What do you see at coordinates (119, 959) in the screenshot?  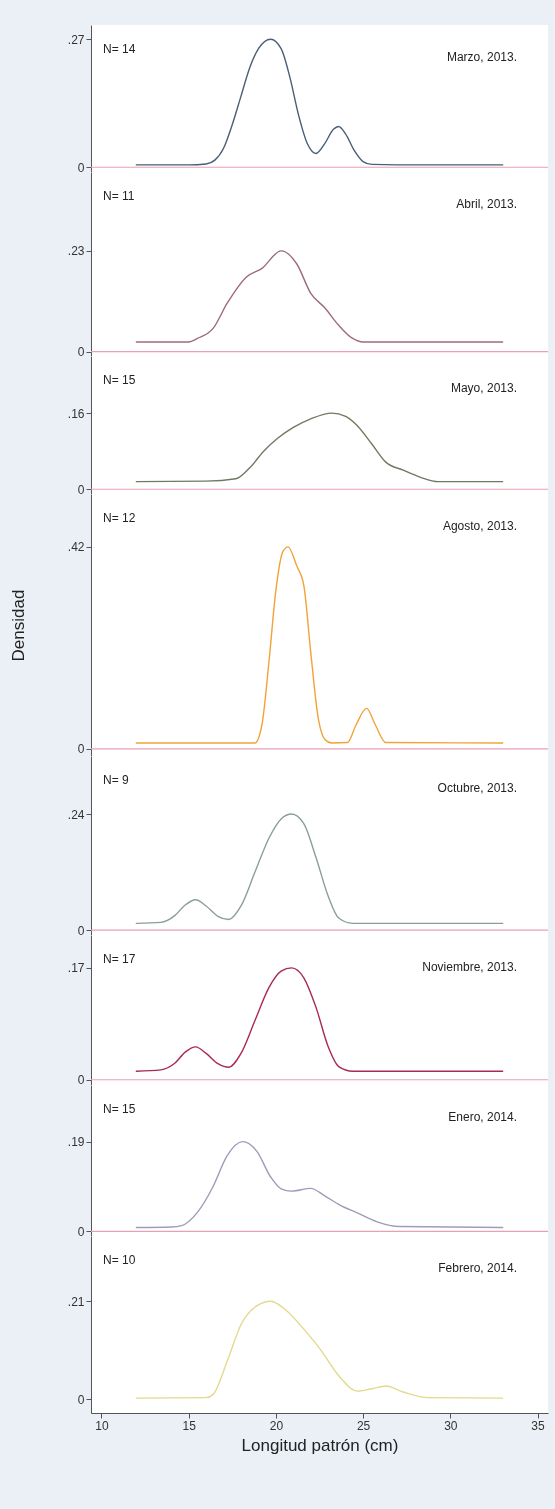 I see `annotation: N= 17` at bounding box center [119, 959].